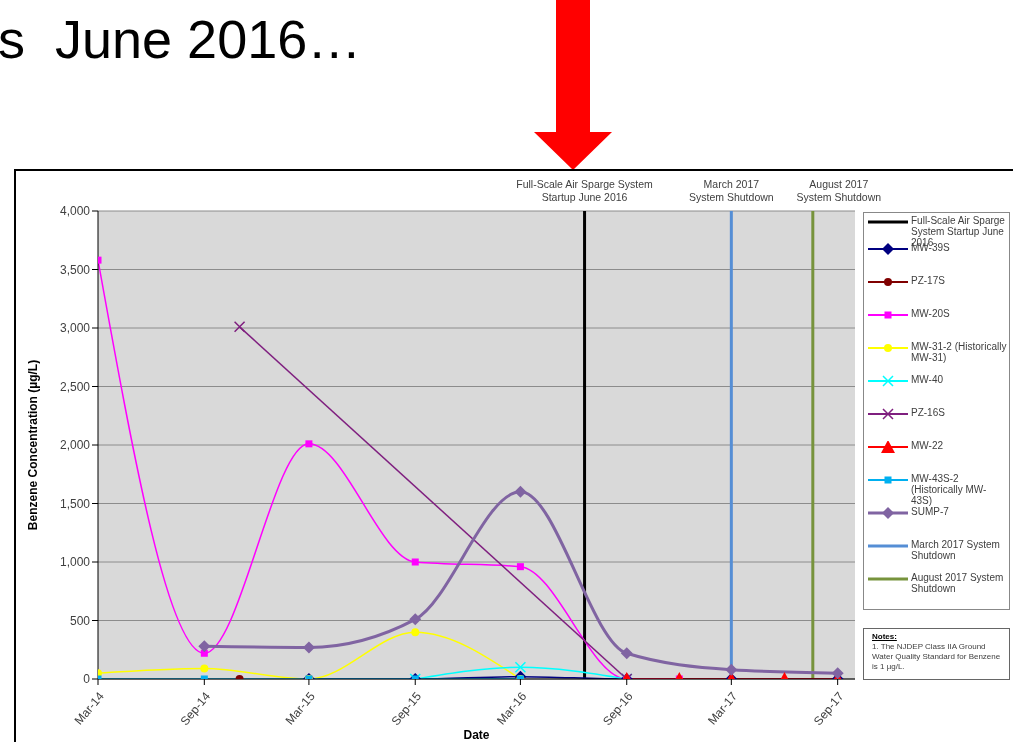 The height and width of the screenshot is (742, 1013). I want to click on text: 1. The NJDEP Class IIA Ground Water Quality Standard for Benzene is 1 µg/L., so click(936, 657).